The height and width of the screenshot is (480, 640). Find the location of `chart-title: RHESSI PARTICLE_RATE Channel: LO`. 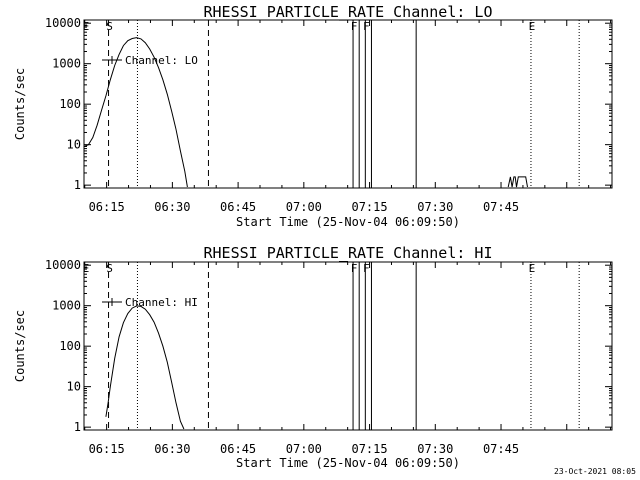

chart-title: RHESSI PARTICLE_RATE Channel: LO is located at coordinates (348, 12).